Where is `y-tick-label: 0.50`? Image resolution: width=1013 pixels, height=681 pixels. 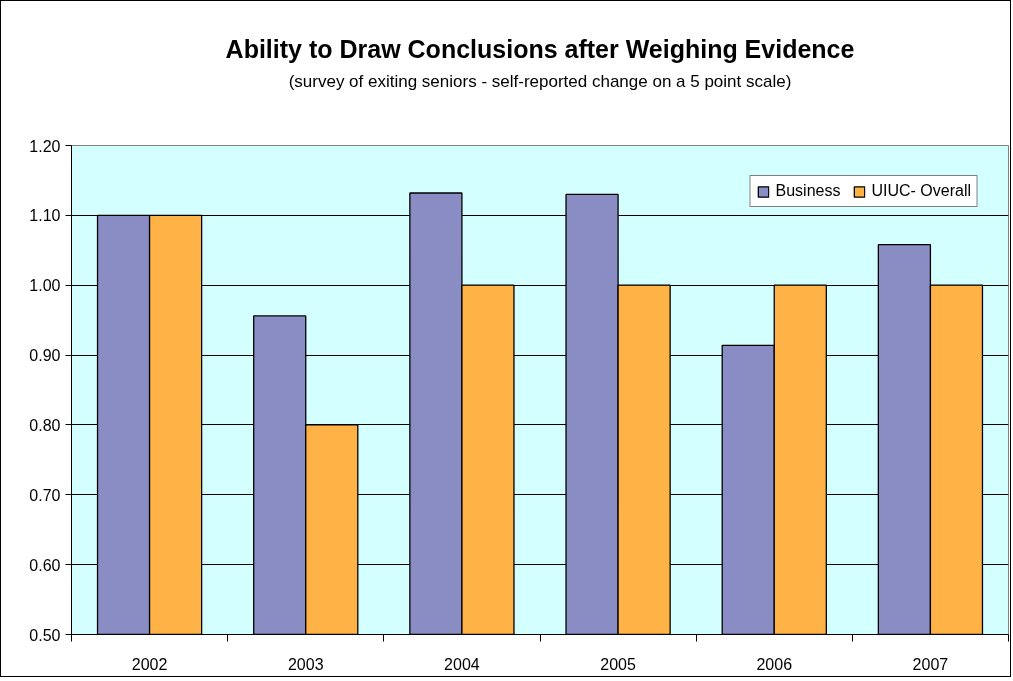 y-tick-label: 0.50 is located at coordinates (45, 635).